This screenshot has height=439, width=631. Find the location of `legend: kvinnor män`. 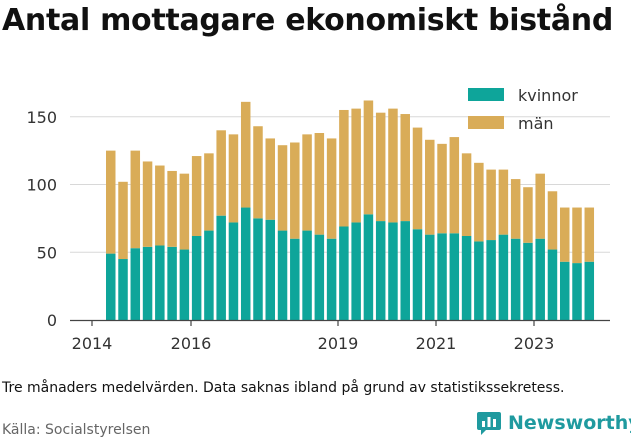

legend: kvinnor män is located at coordinates (523, 109).